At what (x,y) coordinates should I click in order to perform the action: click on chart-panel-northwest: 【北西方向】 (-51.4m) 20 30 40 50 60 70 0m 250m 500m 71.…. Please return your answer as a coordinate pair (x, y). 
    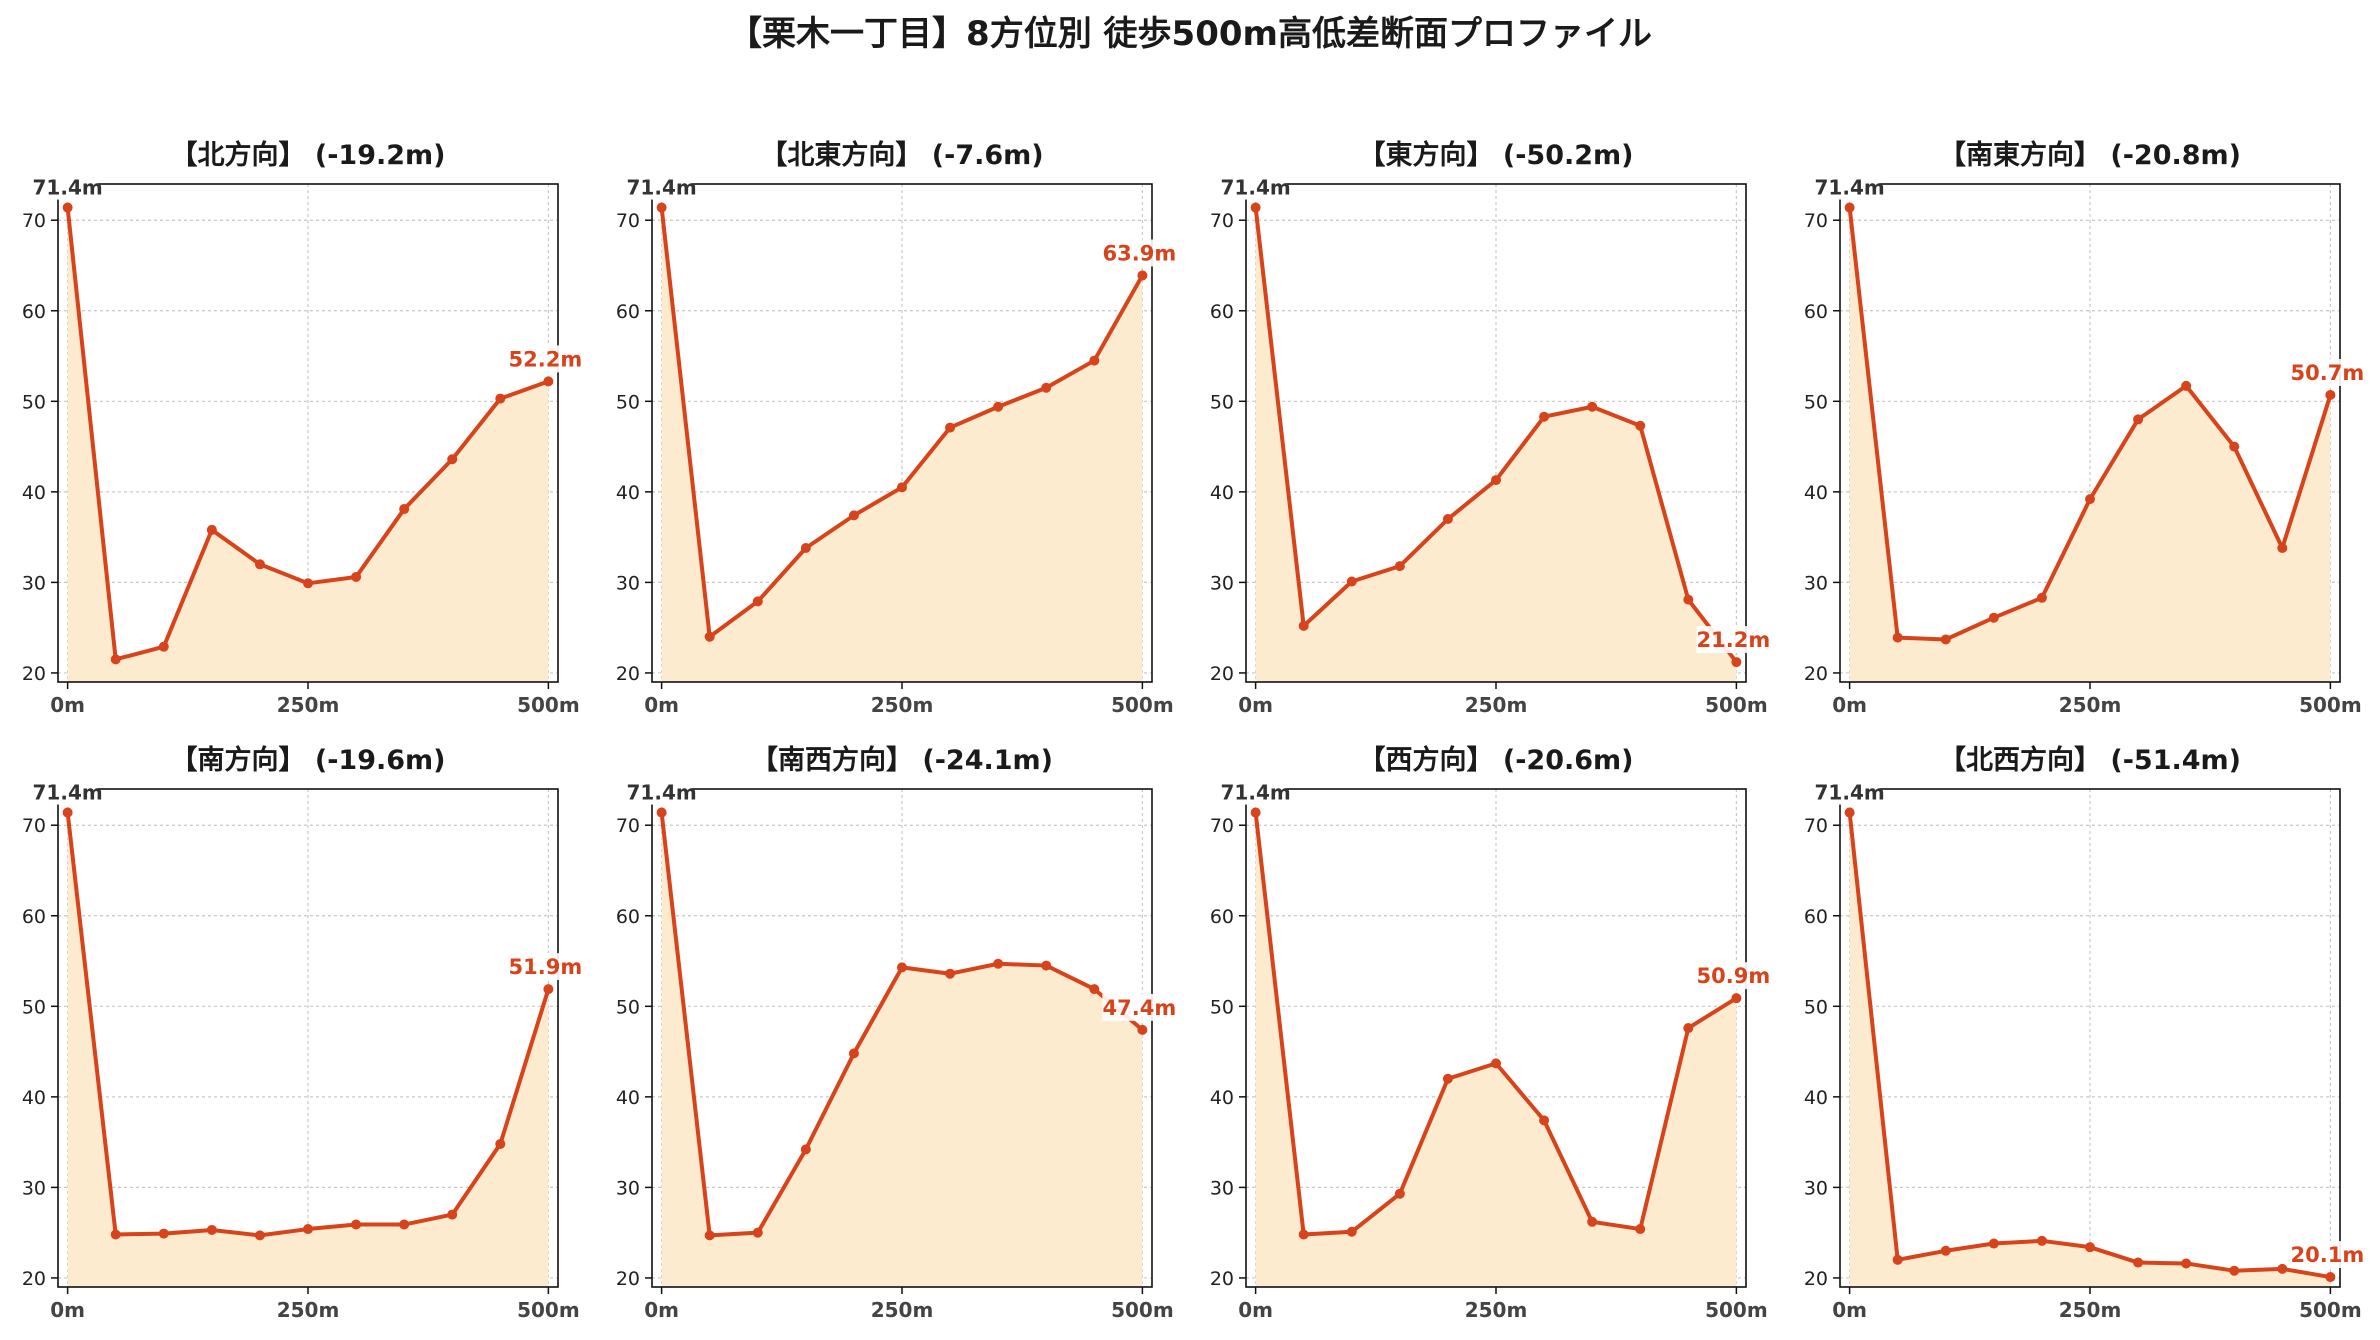
    Looking at the image, I should click on (2079, 1028).